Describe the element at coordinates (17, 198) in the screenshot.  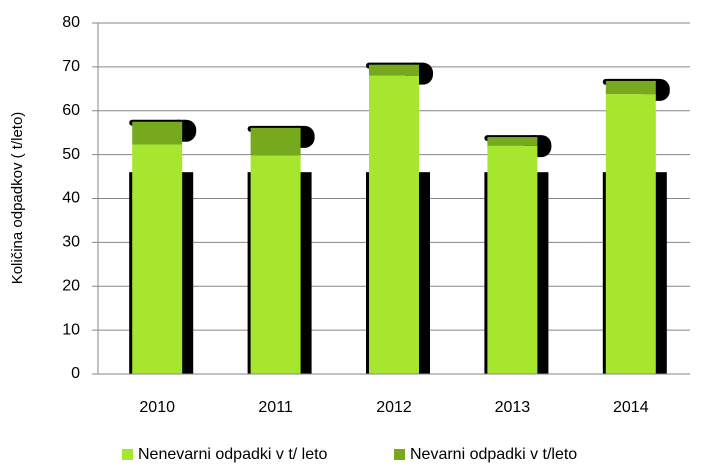
I see `y-axis-label: Količina odpadkov ( t/leto)` at that location.